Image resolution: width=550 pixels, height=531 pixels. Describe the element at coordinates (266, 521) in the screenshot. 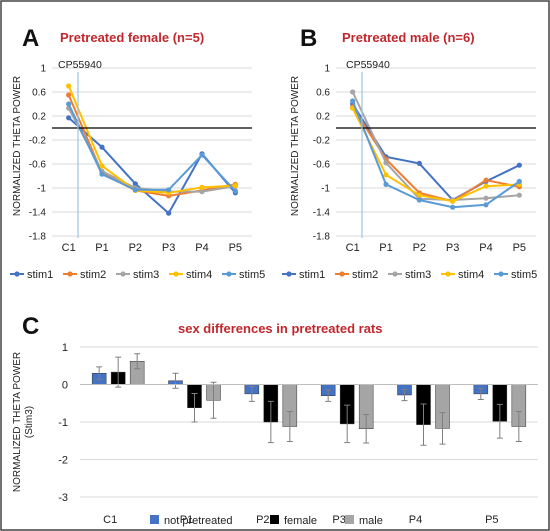

I see `panel-c-legend: not pretreated female male` at that location.